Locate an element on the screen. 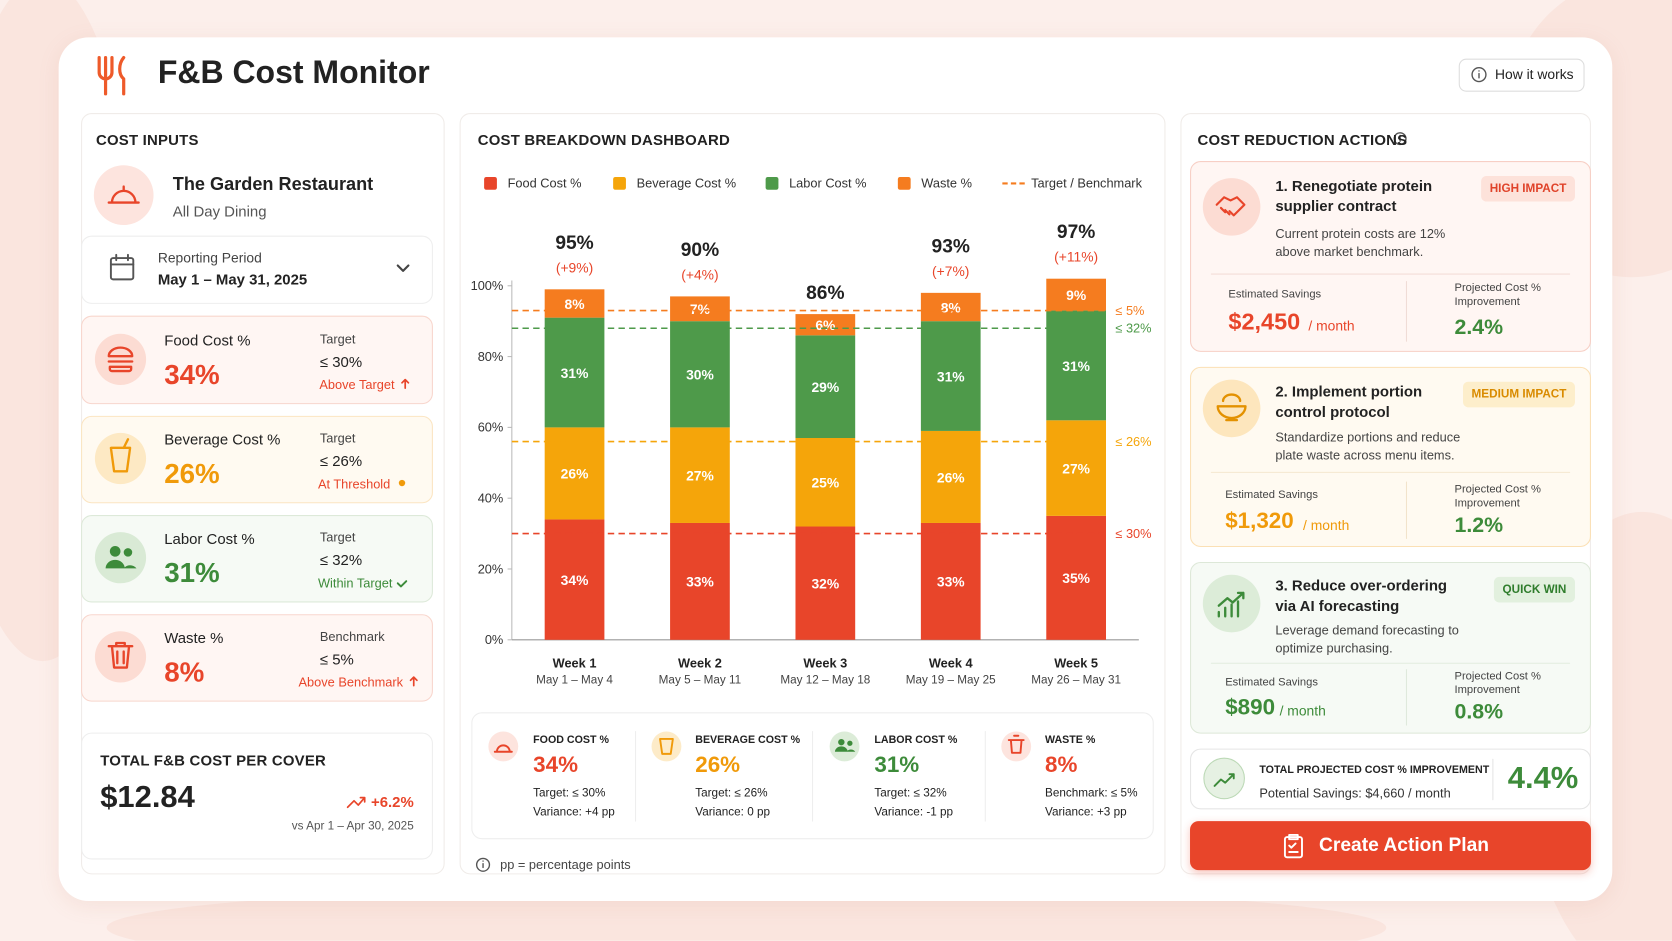  summary-target: Benchmark: ≤ 5% is located at coordinates (1091, 793).